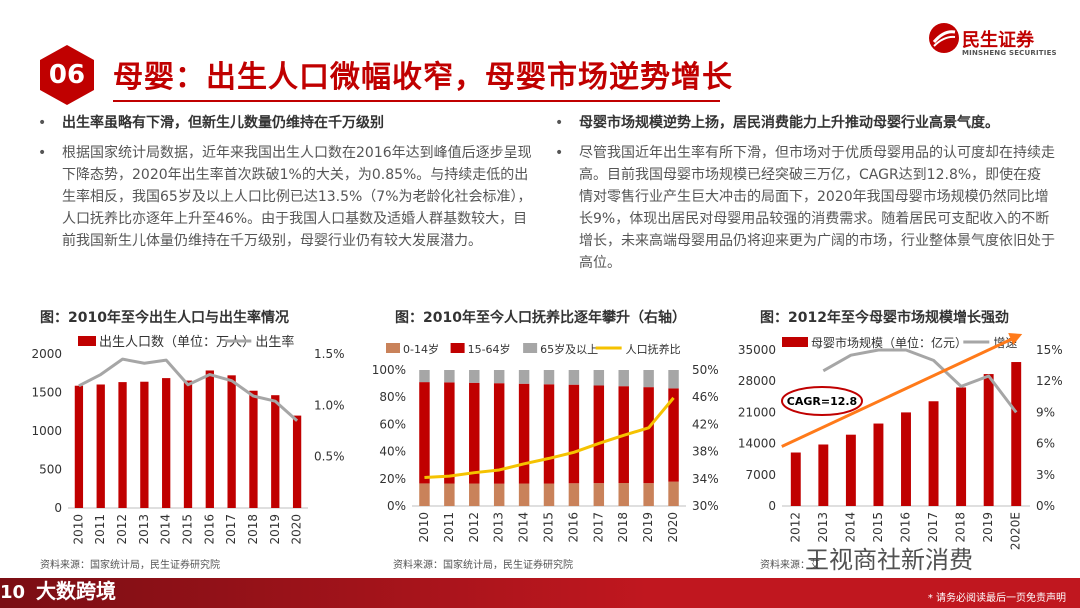 This screenshot has height=608, width=1080. Describe the element at coordinates (760, 475) in the screenshot. I see `y-left-tick-label: 7000` at that location.